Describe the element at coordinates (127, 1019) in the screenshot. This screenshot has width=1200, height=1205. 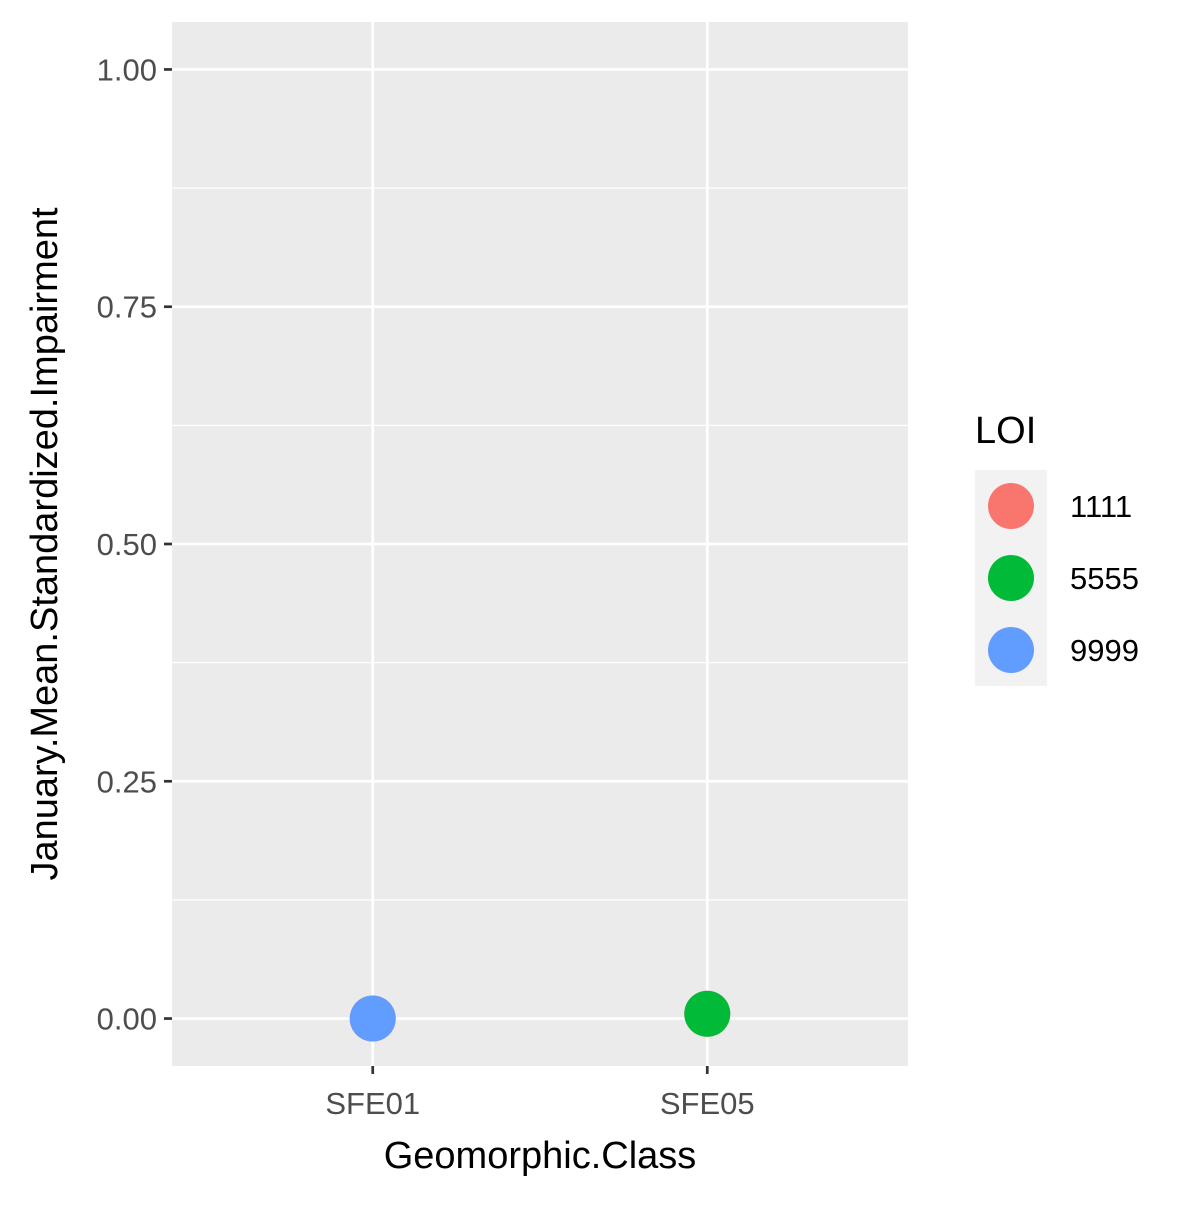
I see `y-tick-label: 0.00` at that location.